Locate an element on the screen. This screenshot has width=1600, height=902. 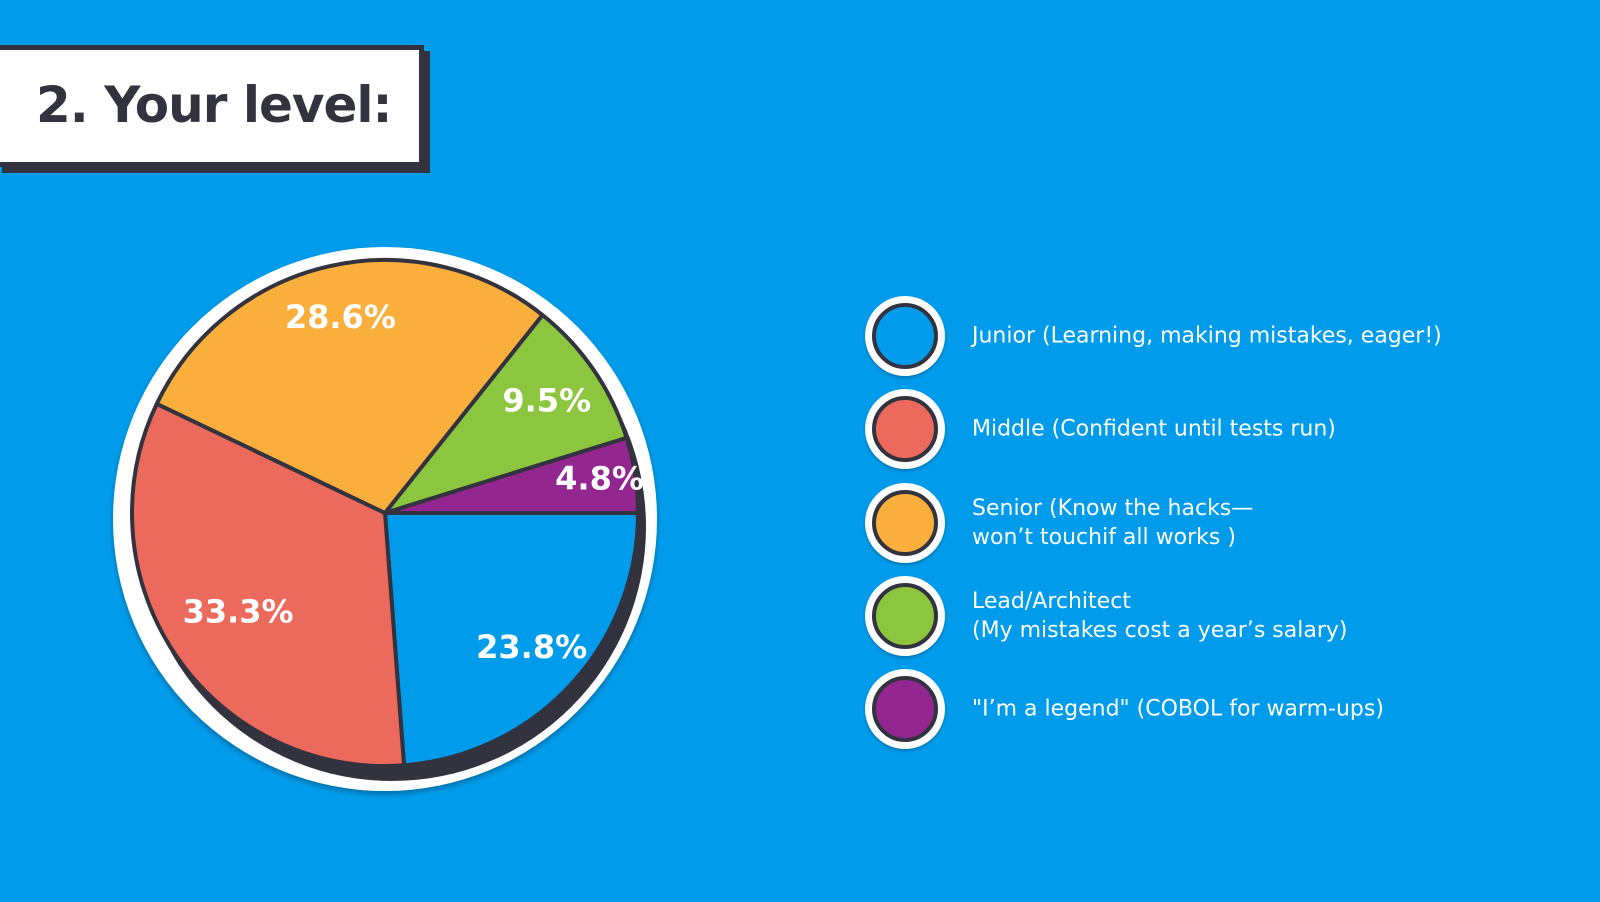
legend-label-legend: "I’m a legend" (COBOL for warm-ups) is located at coordinates (1178, 709).